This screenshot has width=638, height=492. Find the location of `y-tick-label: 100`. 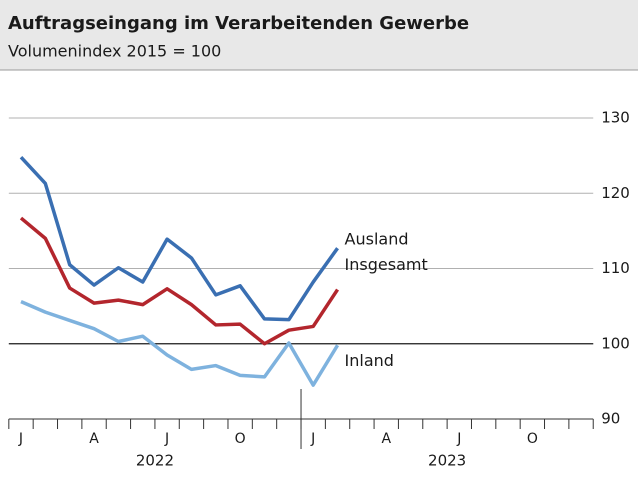

y-tick-label: 100 is located at coordinates (615, 343).